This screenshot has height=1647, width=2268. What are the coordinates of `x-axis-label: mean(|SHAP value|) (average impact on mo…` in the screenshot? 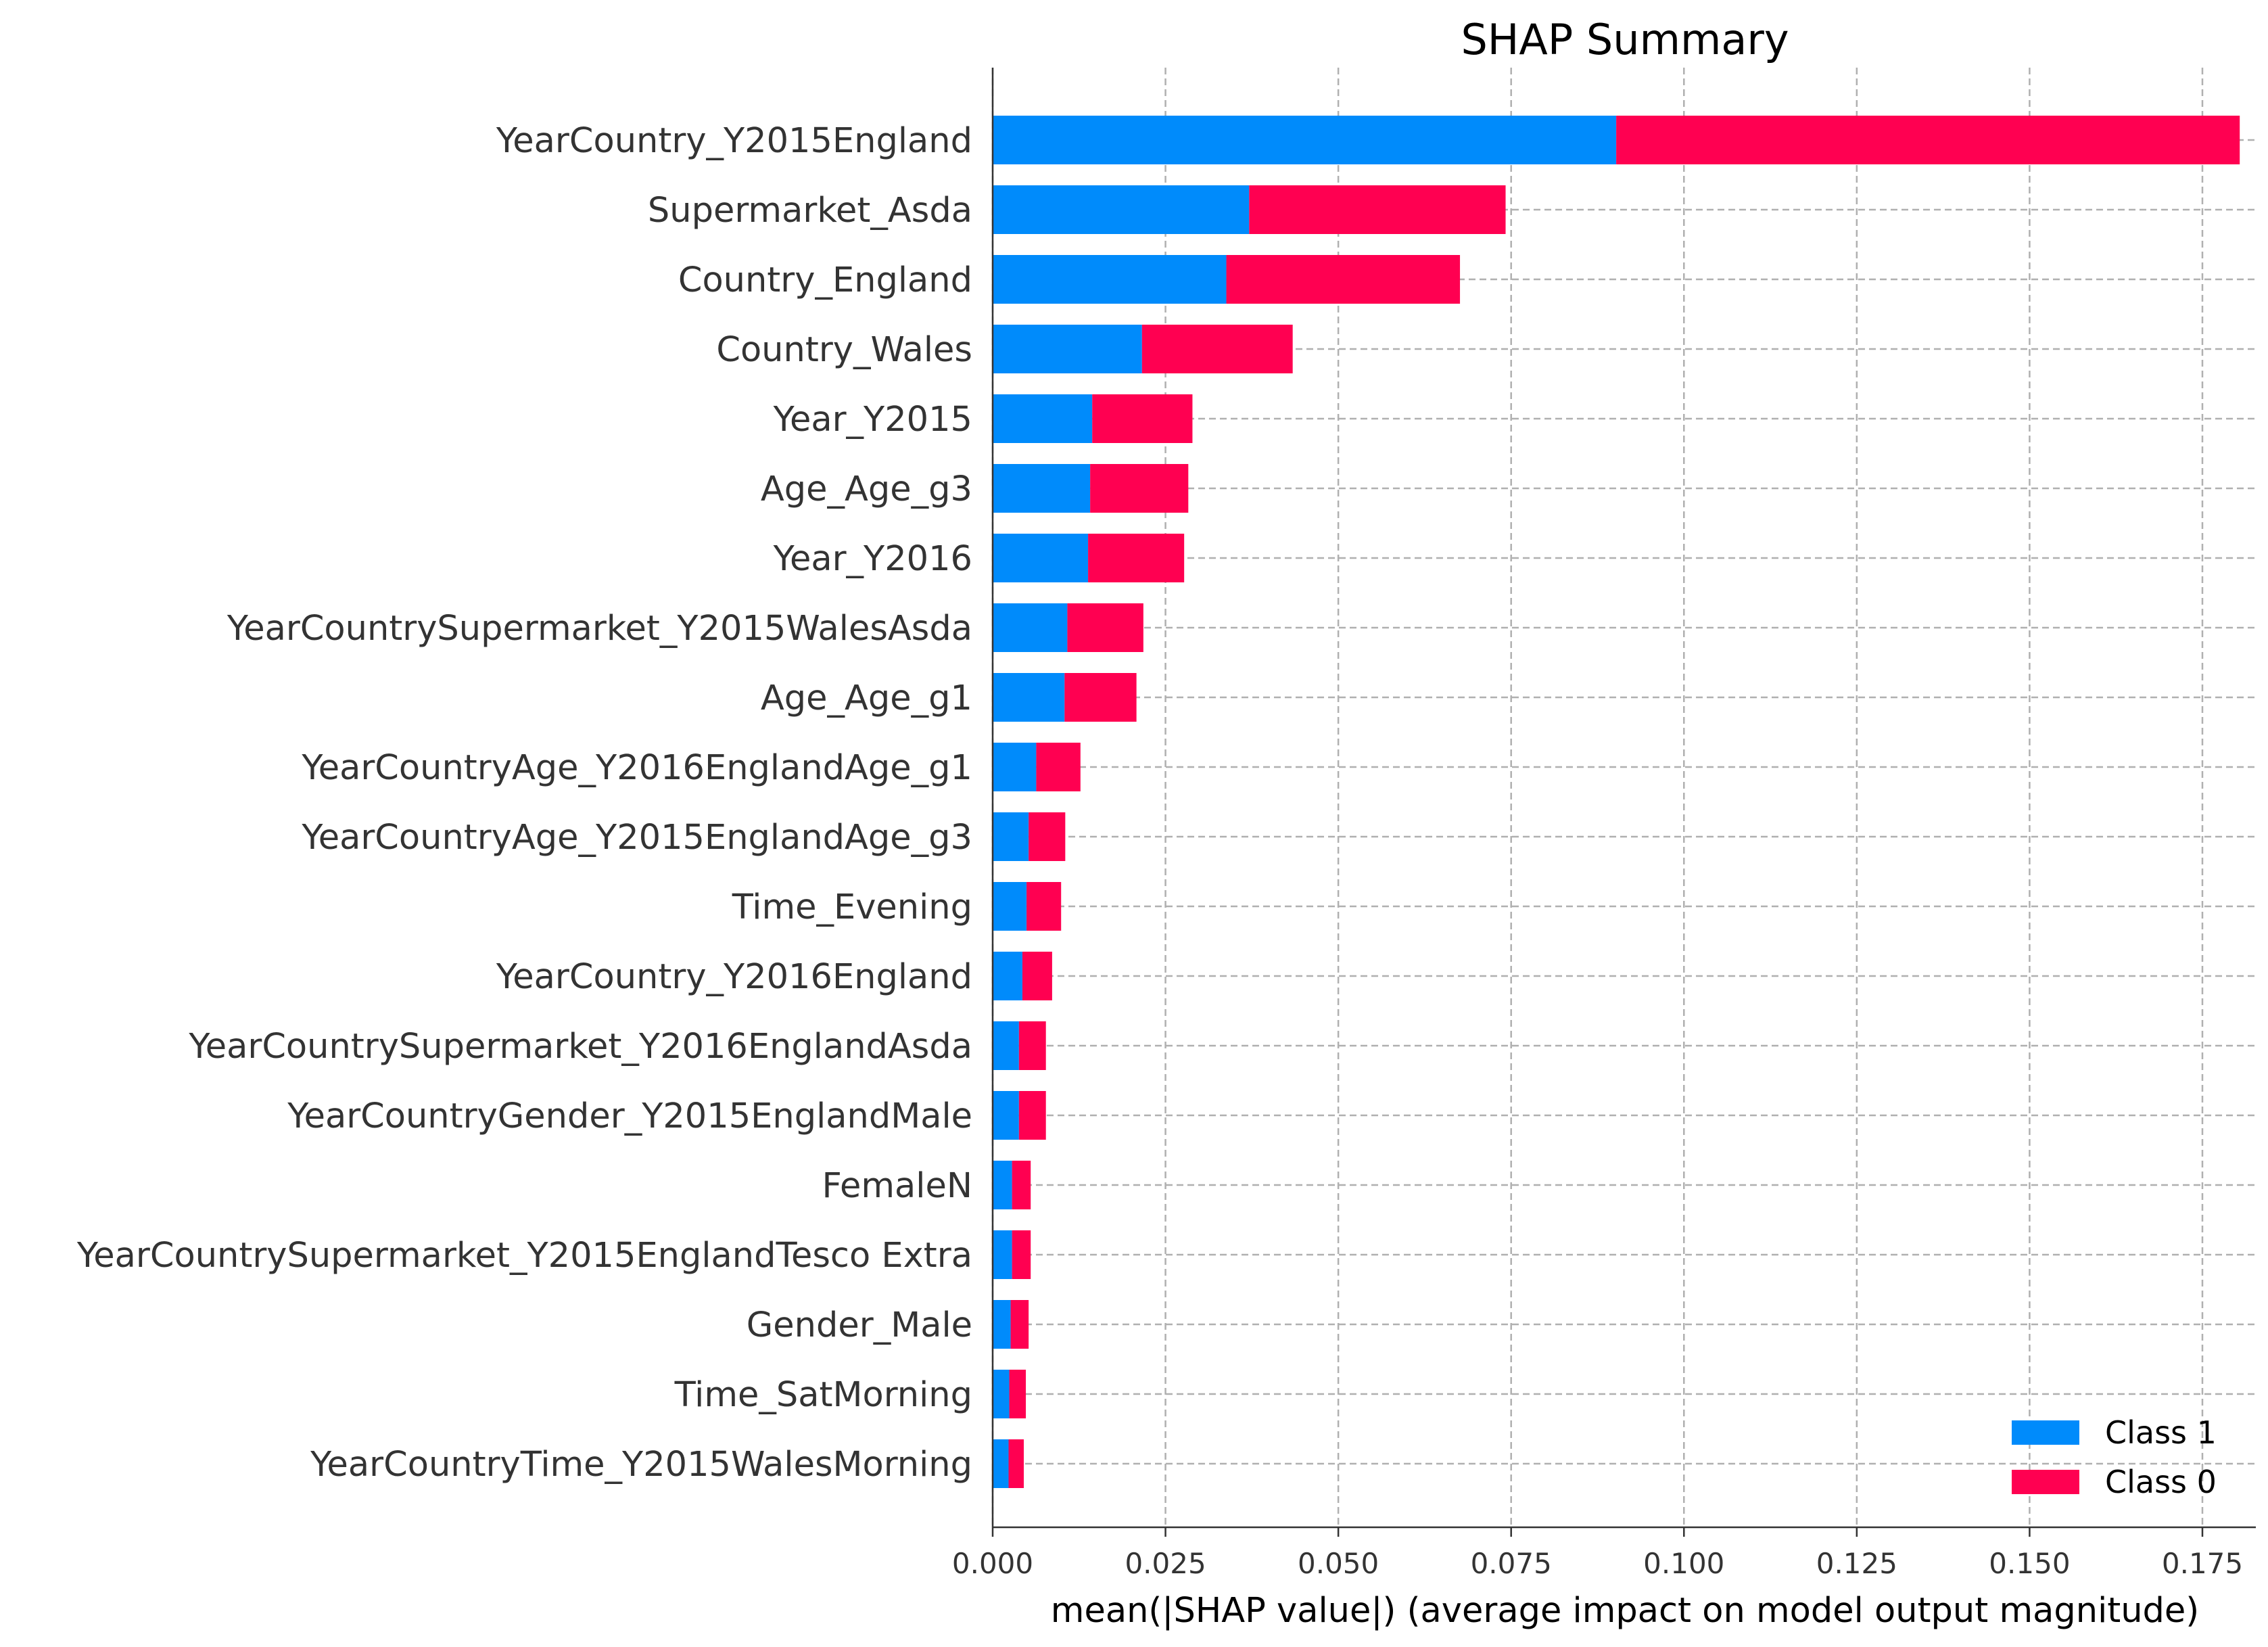 It's located at (1625, 1611).